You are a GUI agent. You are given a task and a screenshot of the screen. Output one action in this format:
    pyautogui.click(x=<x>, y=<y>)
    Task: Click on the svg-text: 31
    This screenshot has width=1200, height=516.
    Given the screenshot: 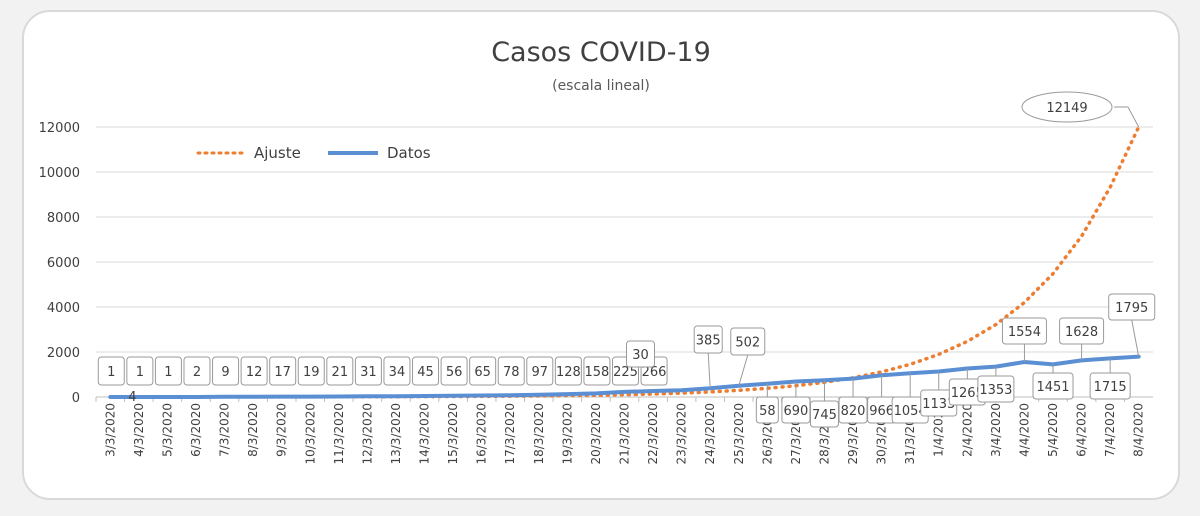 What is the action you would take?
    pyautogui.click(x=368, y=372)
    